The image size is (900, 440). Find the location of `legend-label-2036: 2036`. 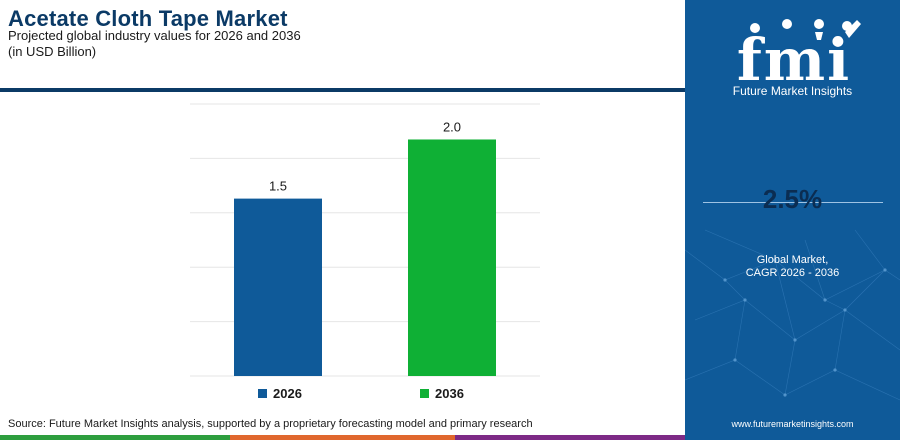

legend-label-2036: 2036 is located at coordinates (449, 393).